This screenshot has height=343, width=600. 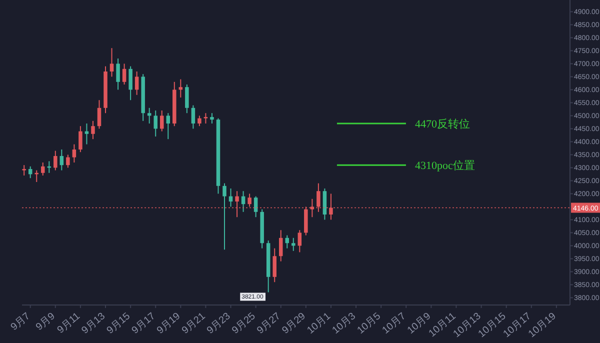 What do you see at coordinates (144, 323) in the screenshot?
I see `x-tick-label: 9月17` at bounding box center [144, 323].